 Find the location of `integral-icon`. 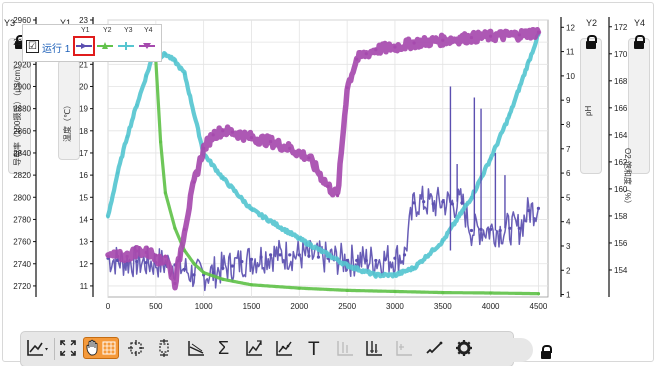

integral-icon is located at coordinates (254, 348).